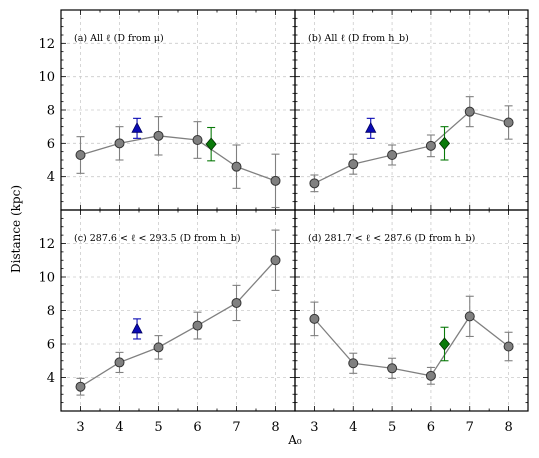 The image size is (539, 458). What do you see at coordinates (358, 38) in the screenshot?
I see `panel-label: (b) All ℓ (D from h_b)` at bounding box center [358, 38].